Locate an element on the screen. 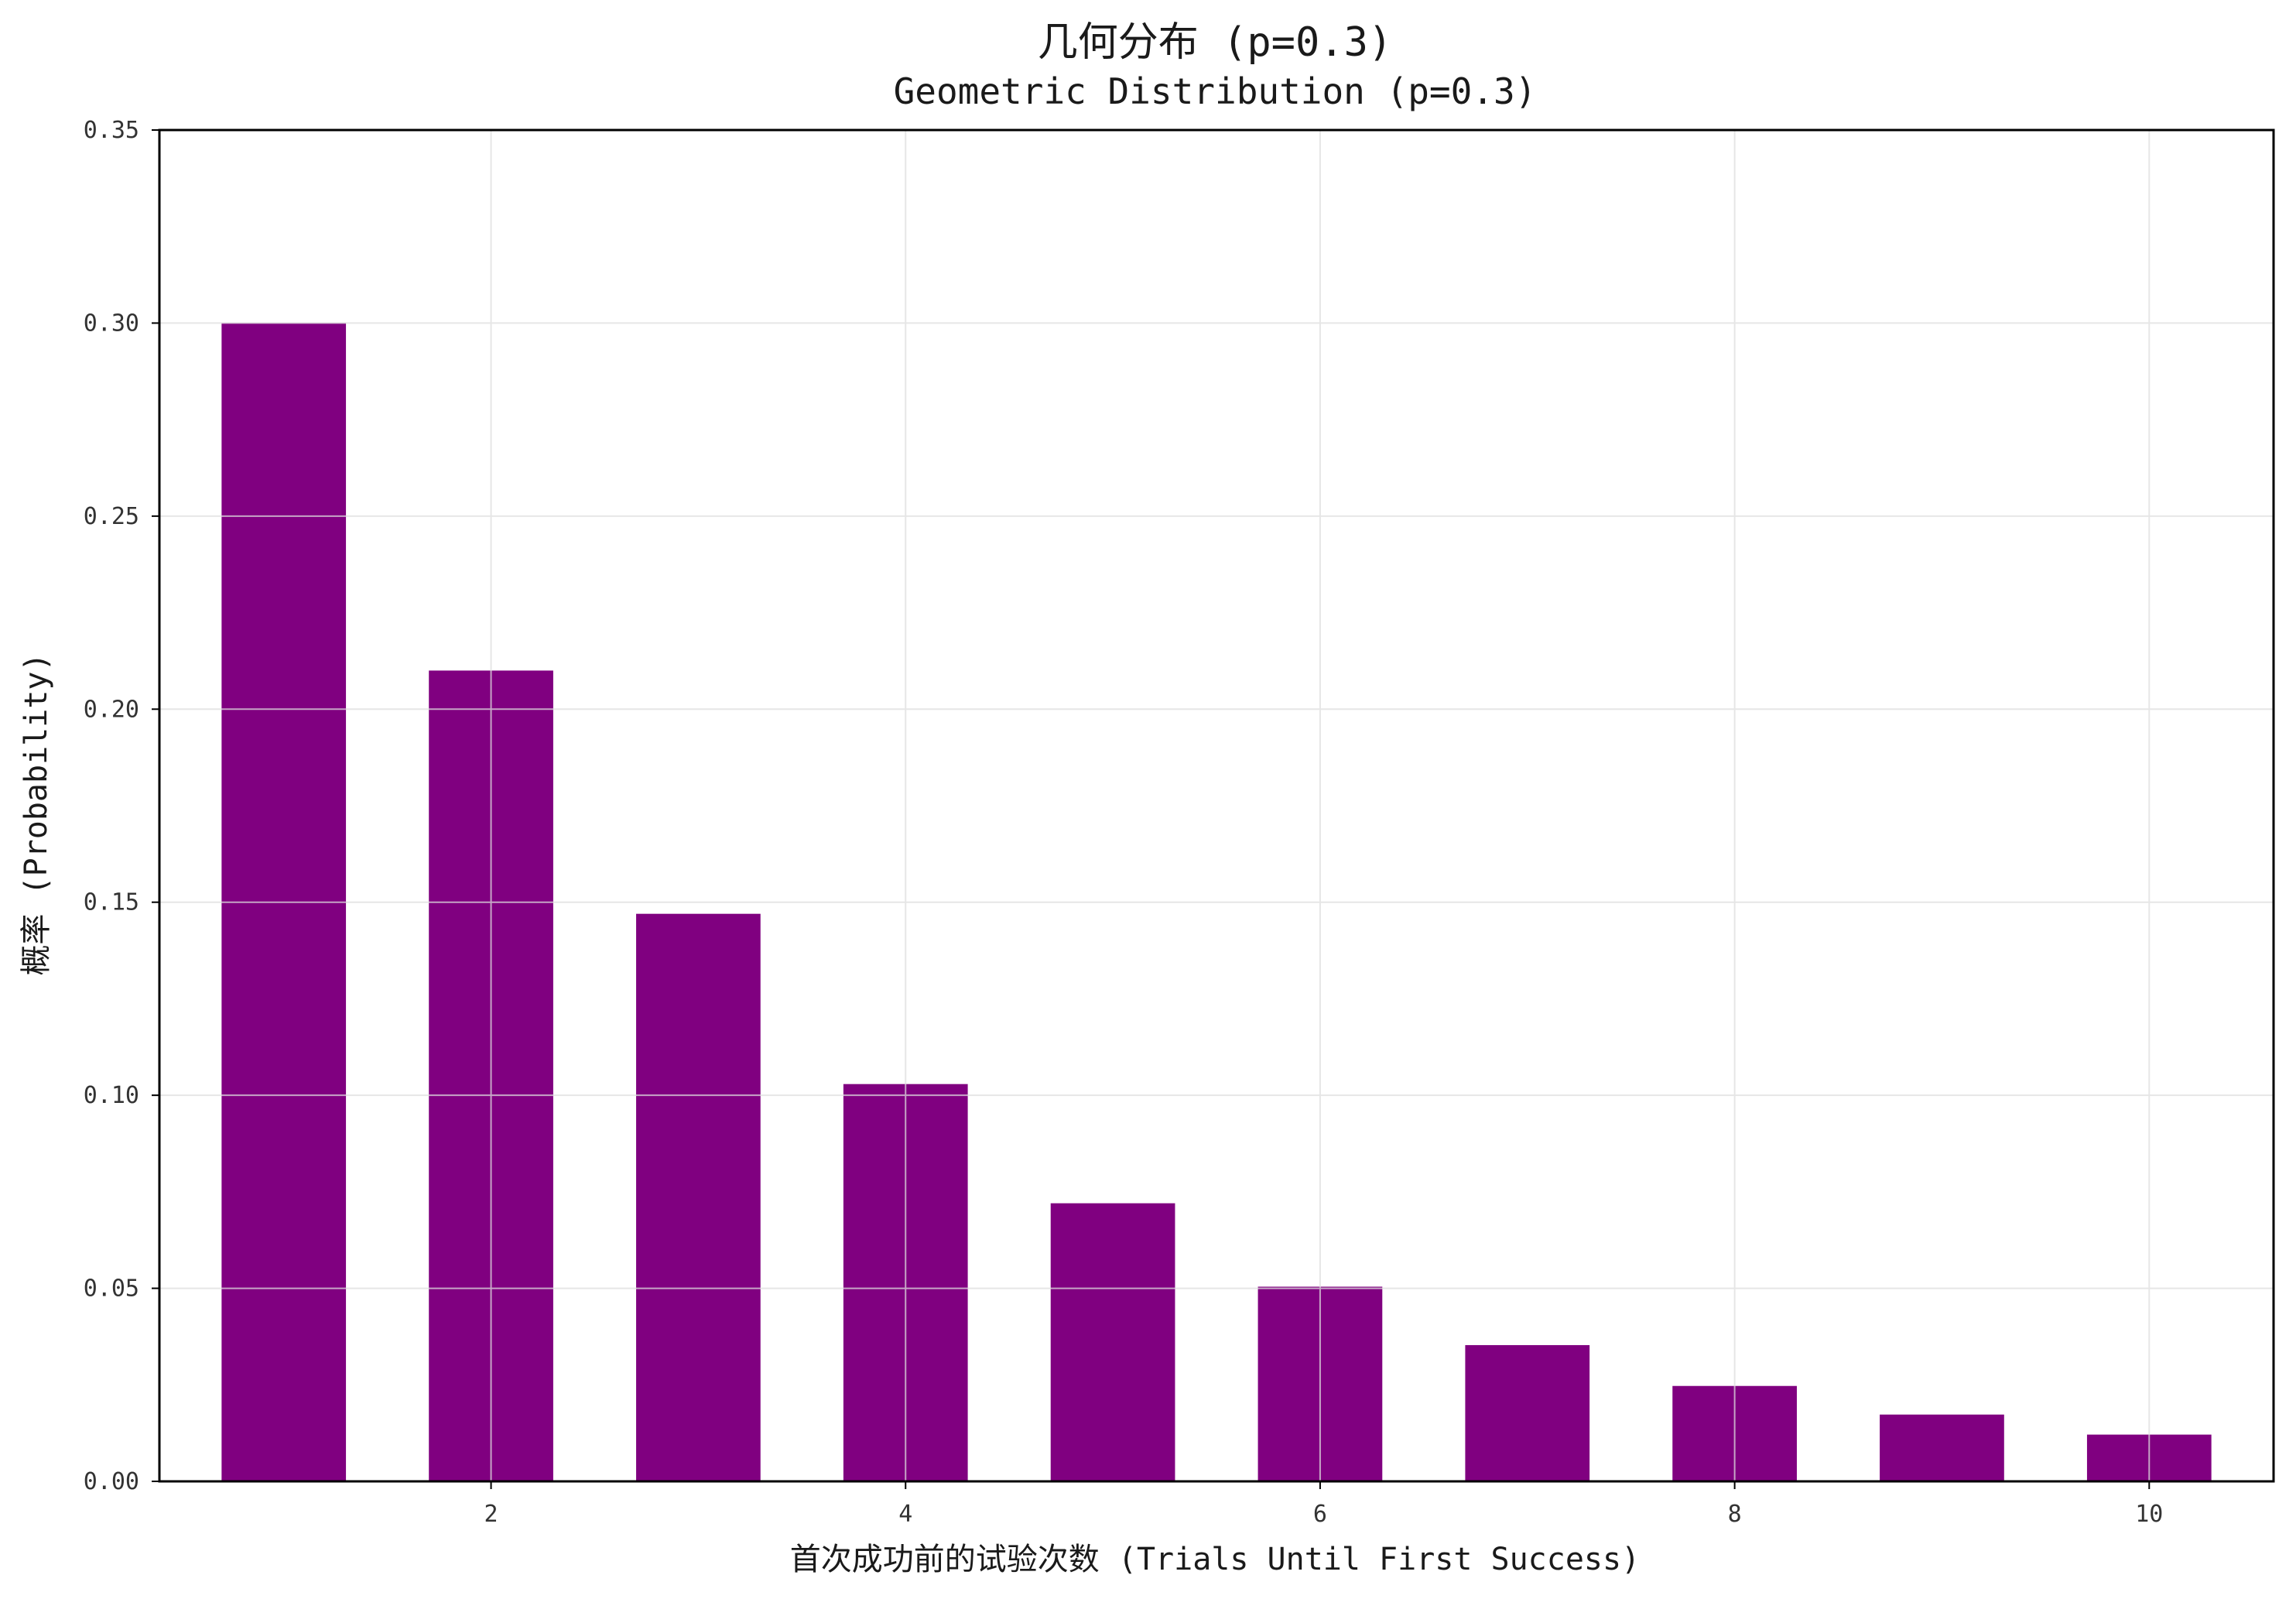 This screenshot has width=2296, height=1599. y-tick-label: 0.15 is located at coordinates (111, 902).